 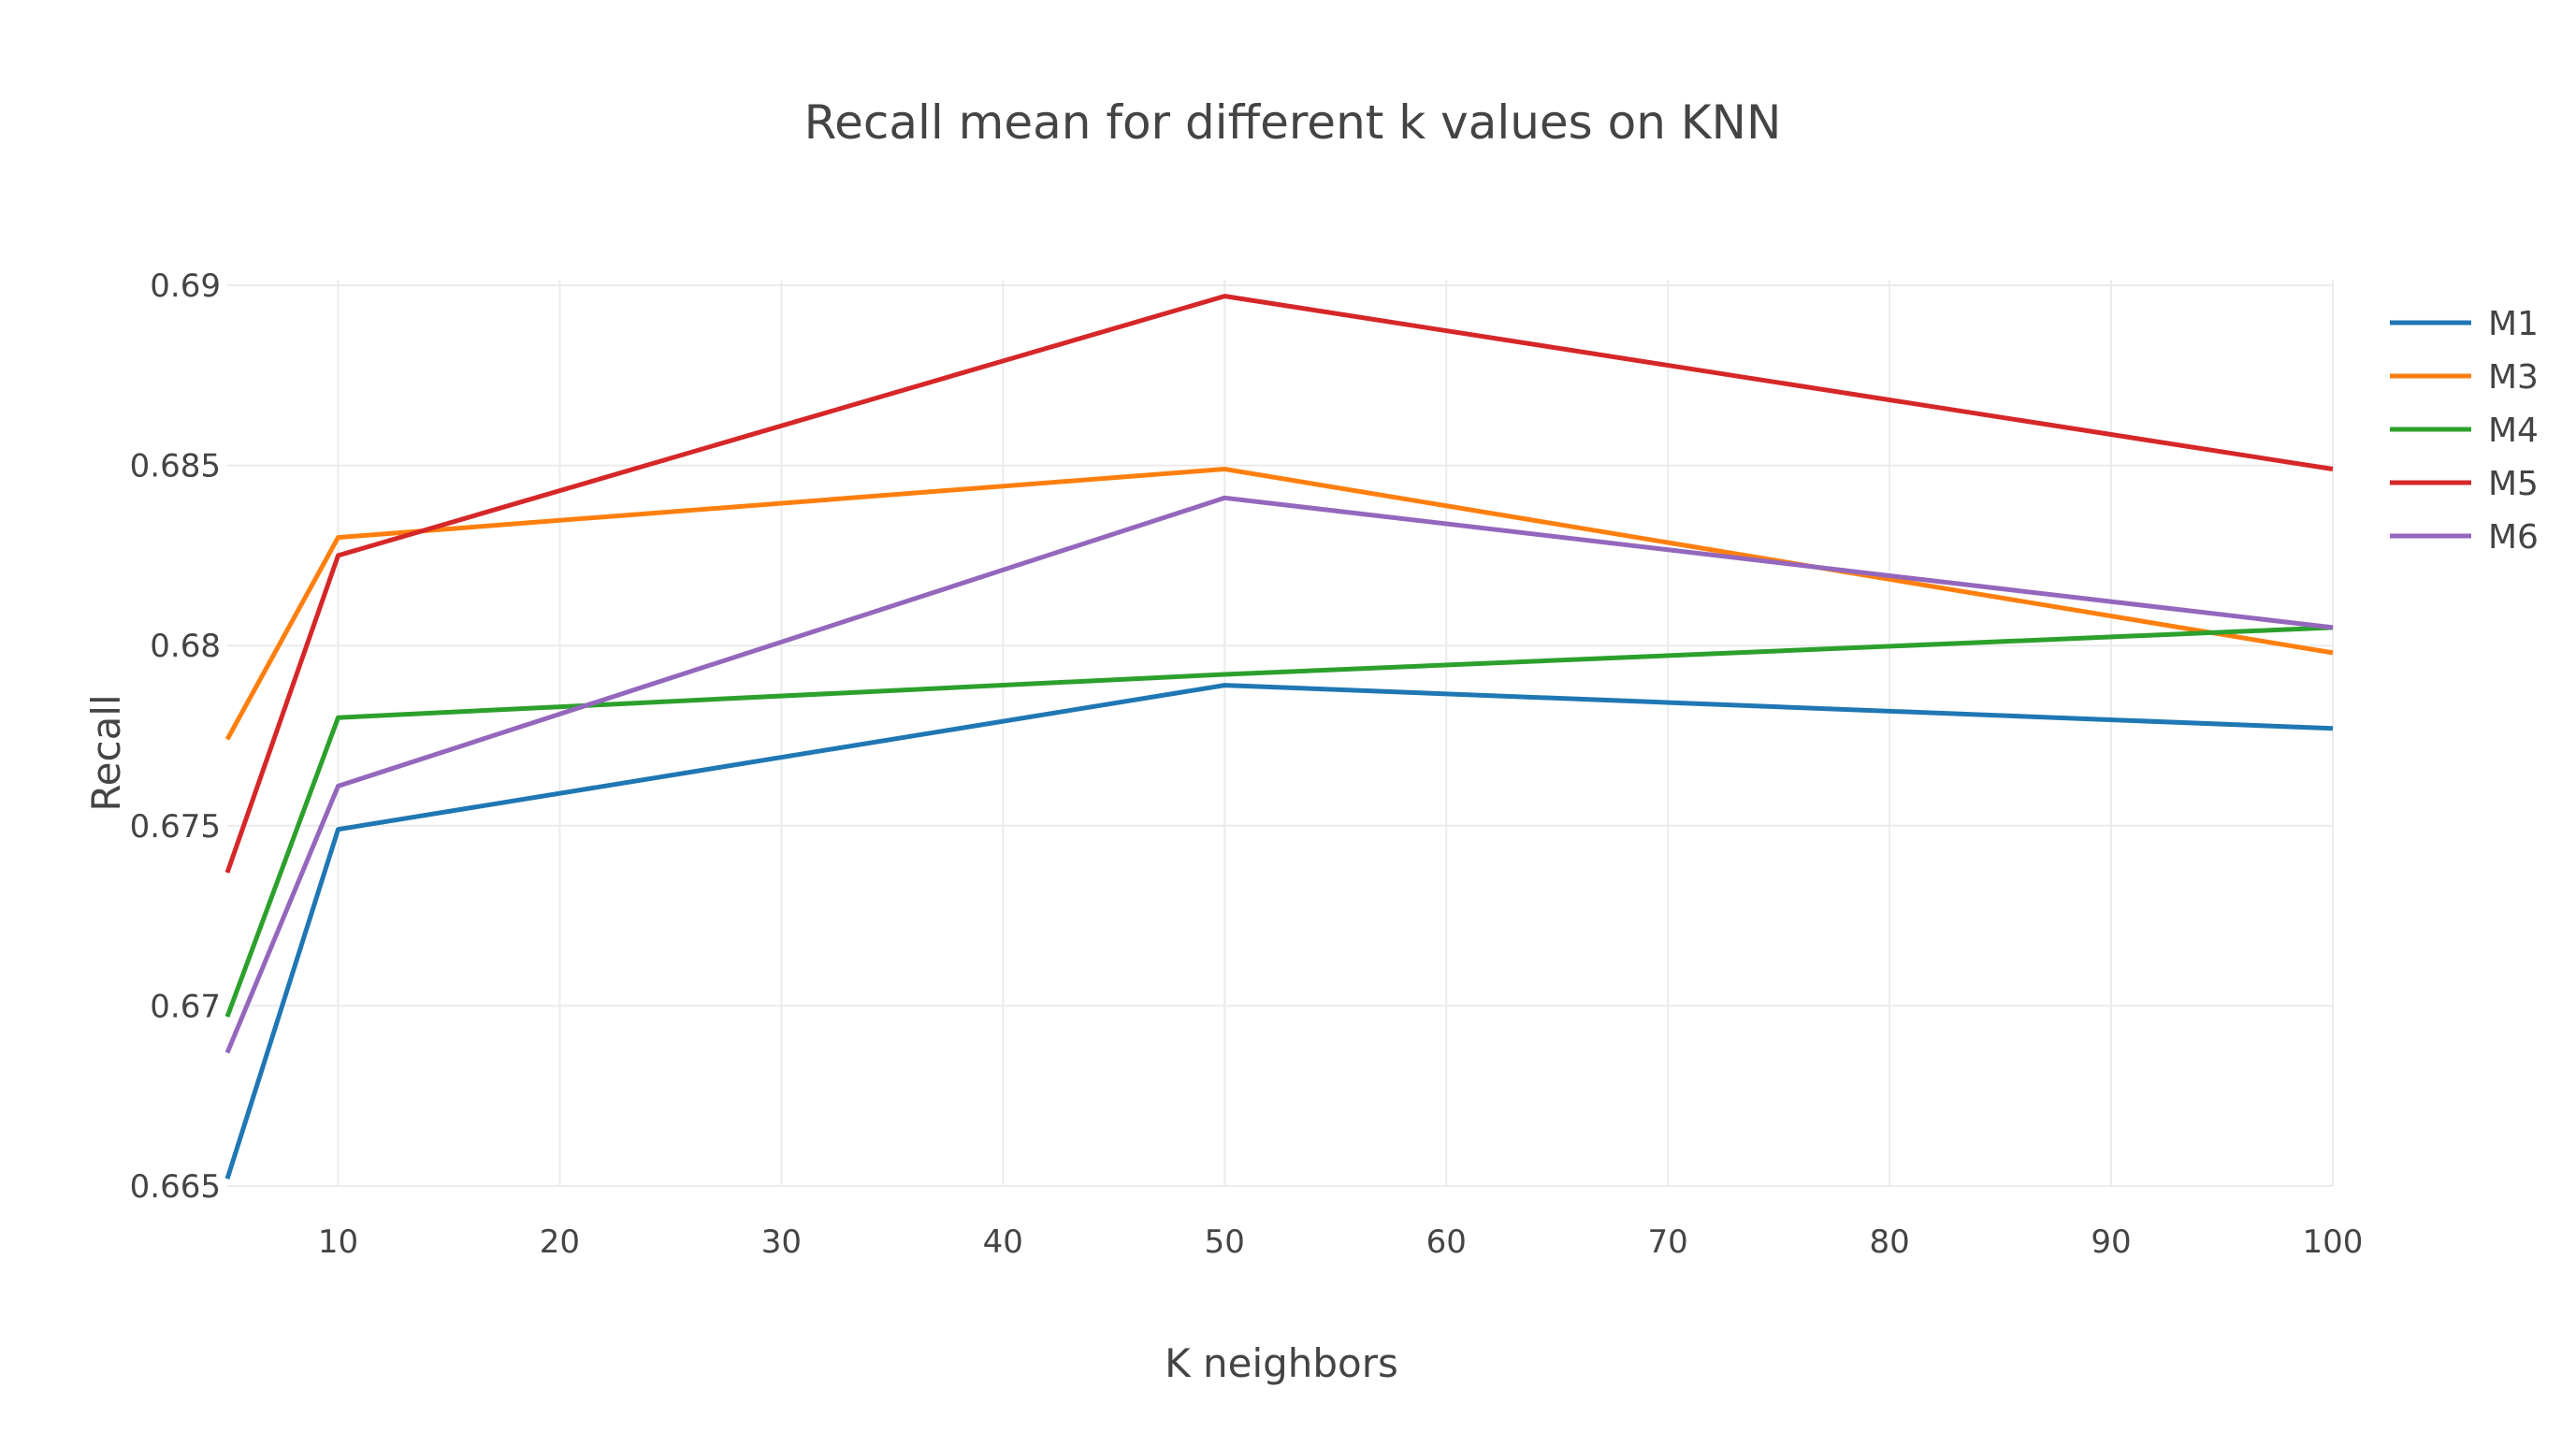 What do you see at coordinates (2513, 324) in the screenshot?
I see `legend-label: M1` at bounding box center [2513, 324].